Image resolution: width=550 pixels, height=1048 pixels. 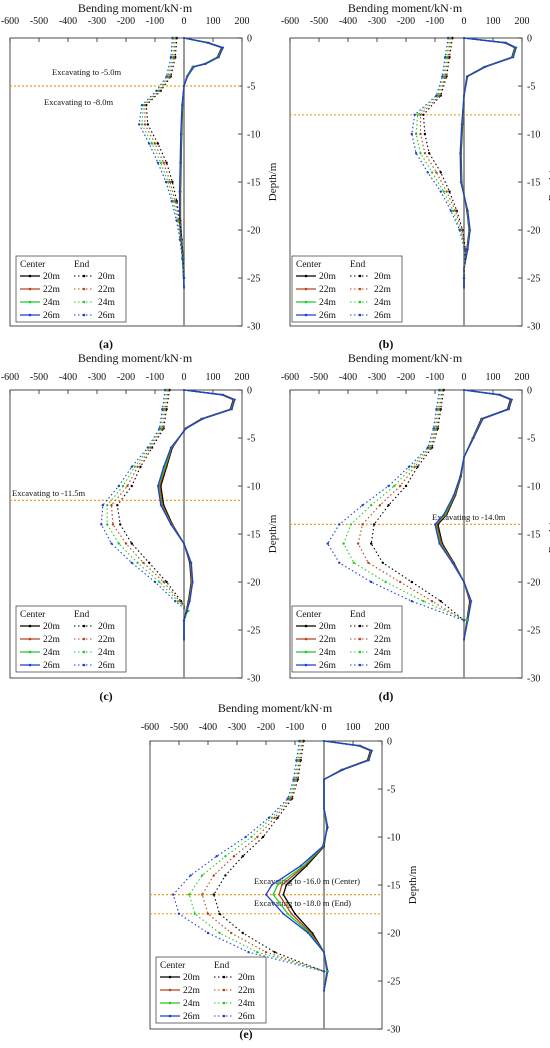 I want to click on panel-label: (c), so click(x=105, y=696).